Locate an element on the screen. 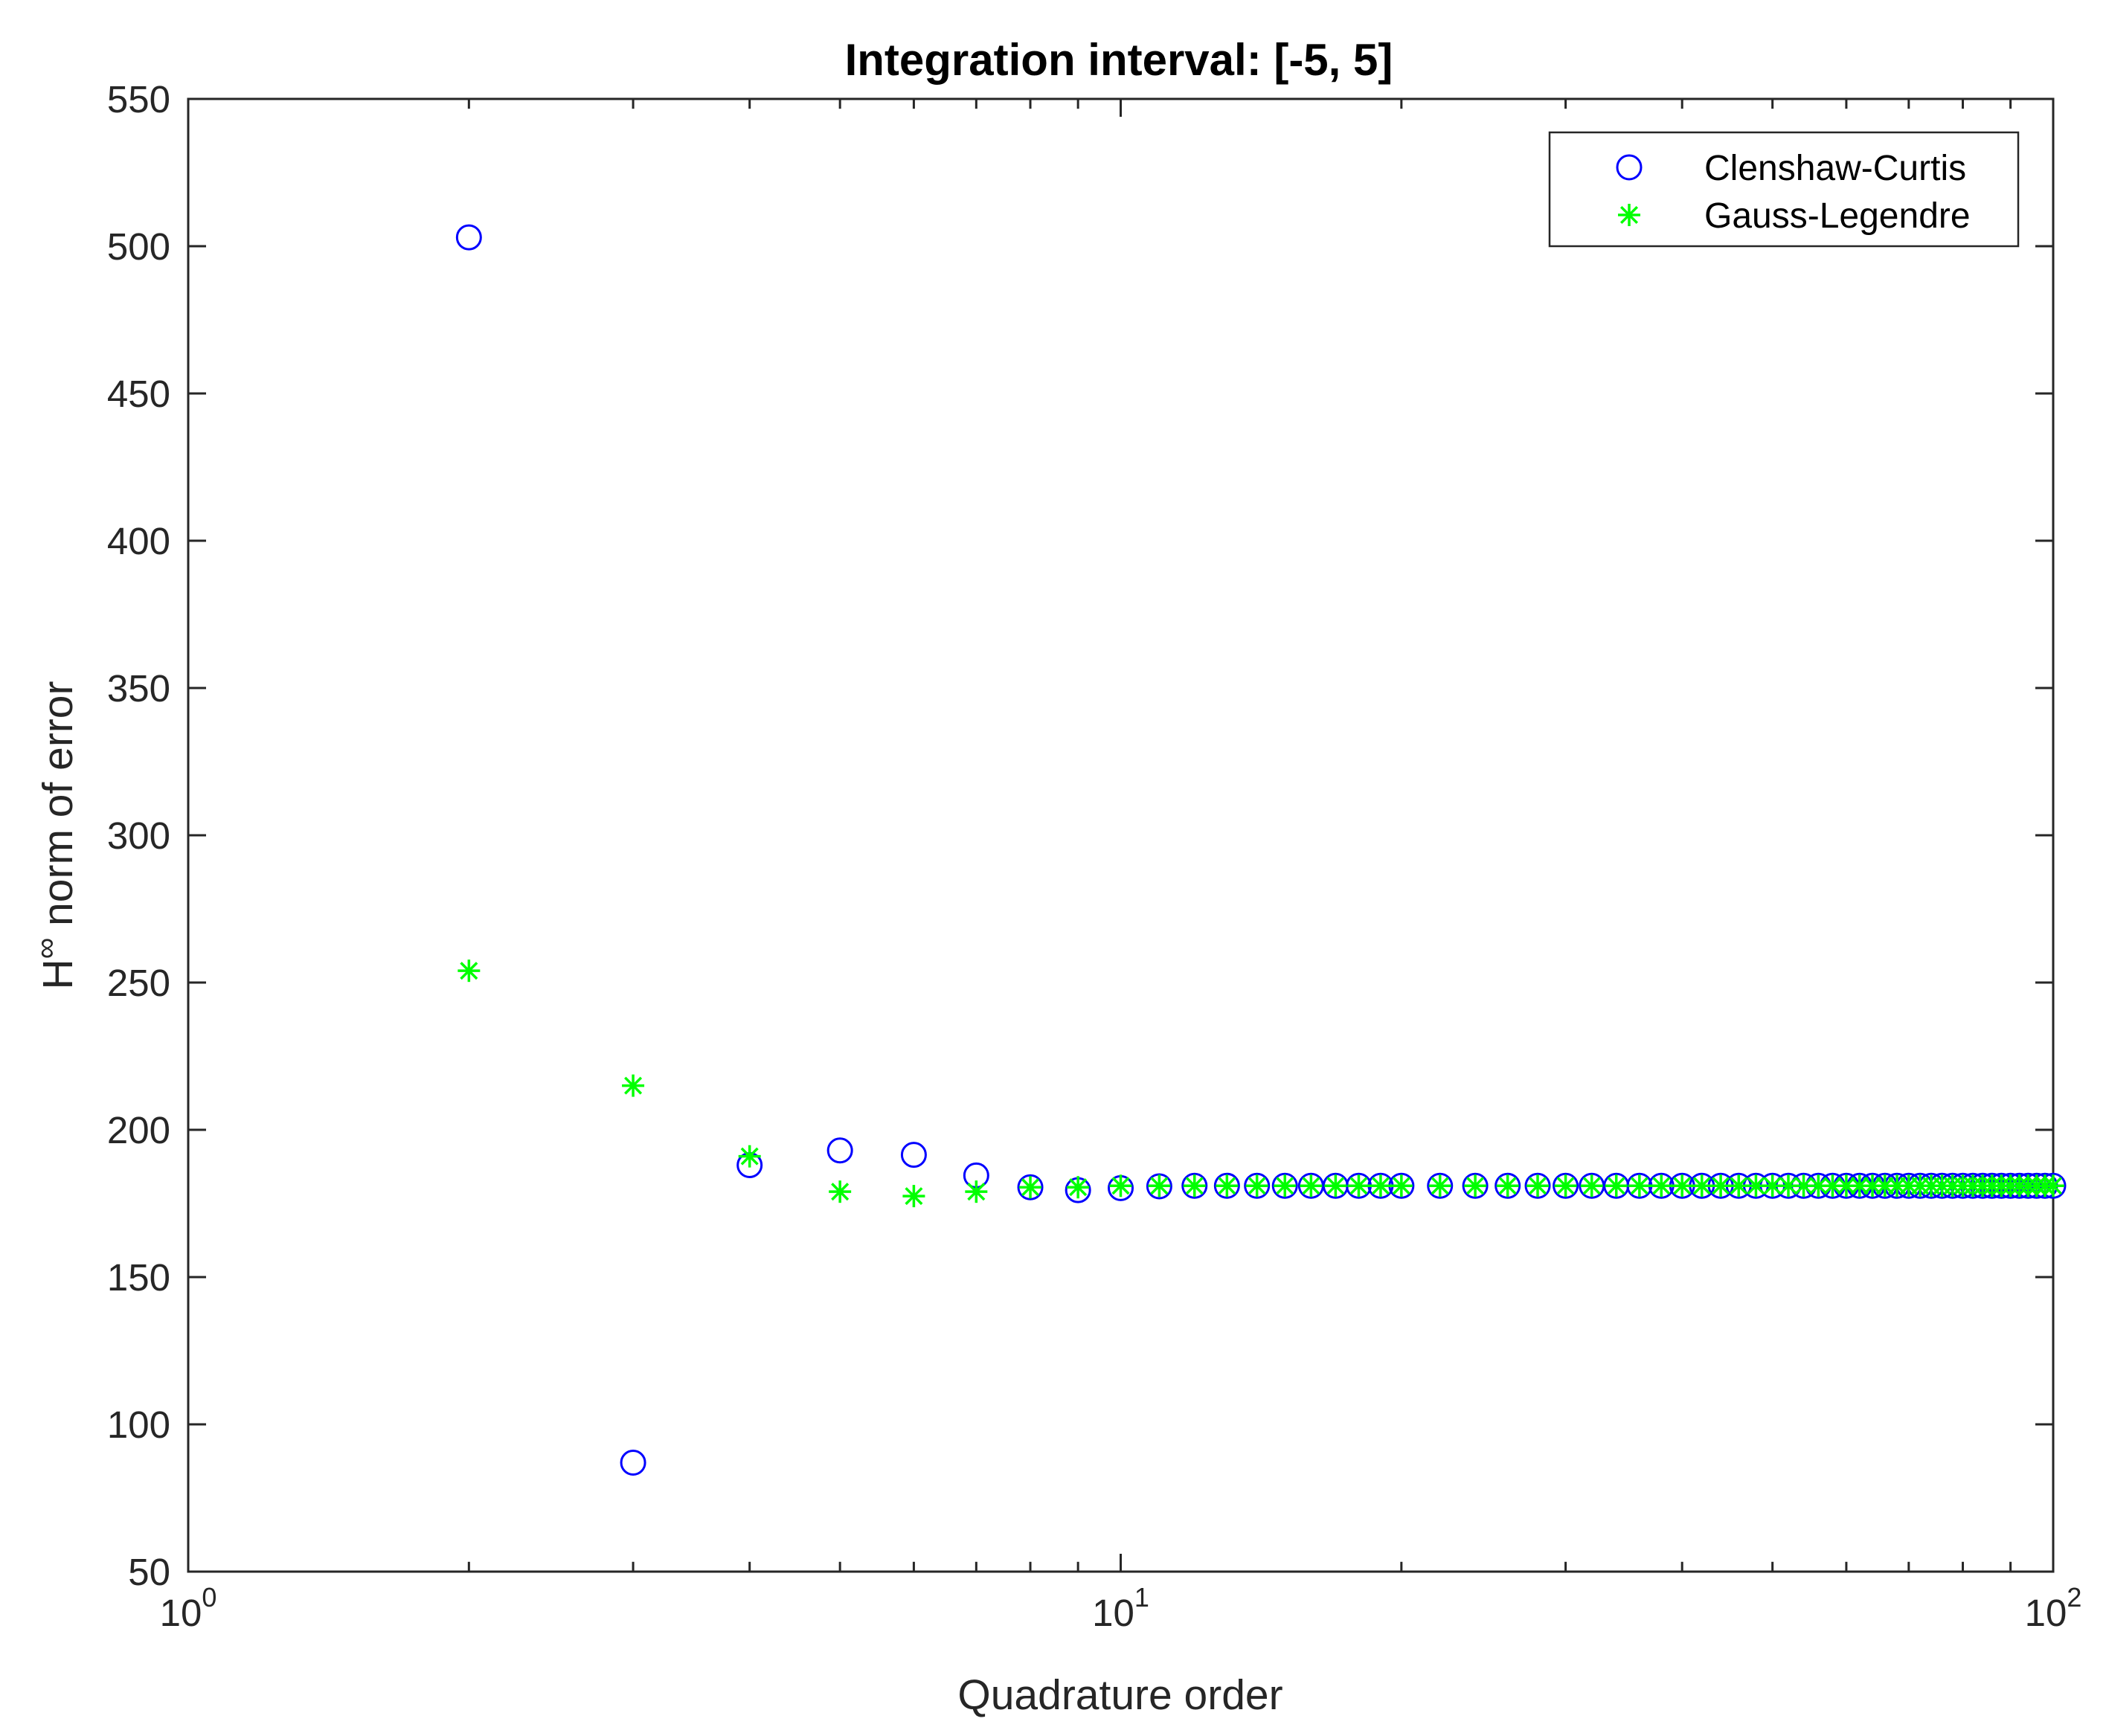 The height and width of the screenshot is (1736, 2106). x-tick-label: 10⁰ is located at coordinates (188, 1608).